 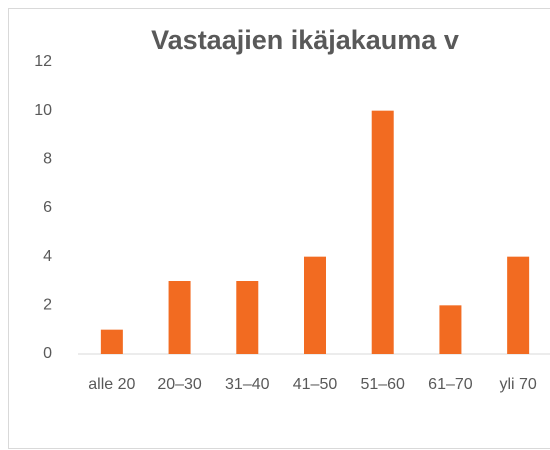 I want to click on chart-title: Vastaajien ikäjakauma v, so click(x=305, y=40).